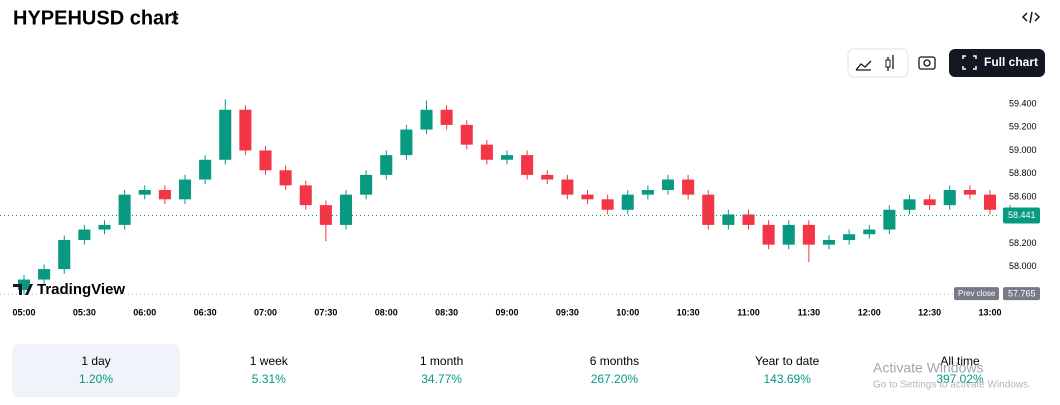 The height and width of the screenshot is (405, 1060). What do you see at coordinates (969, 62) in the screenshot?
I see `fullscreen-icon` at bounding box center [969, 62].